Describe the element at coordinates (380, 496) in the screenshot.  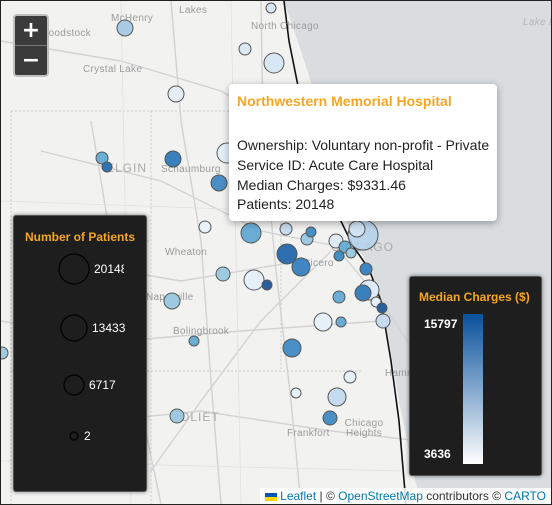
I see `openstreetmap-link: OpenStreetMap` at that location.